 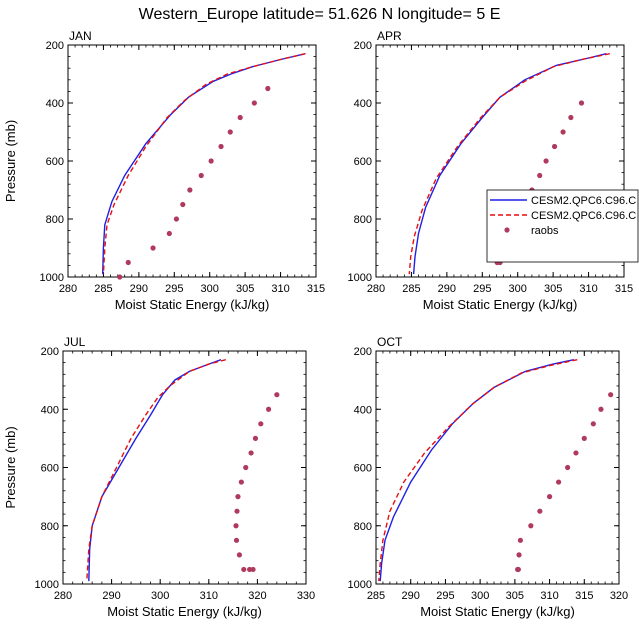 I want to click on x-tick-label: 330, so click(x=306, y=596).